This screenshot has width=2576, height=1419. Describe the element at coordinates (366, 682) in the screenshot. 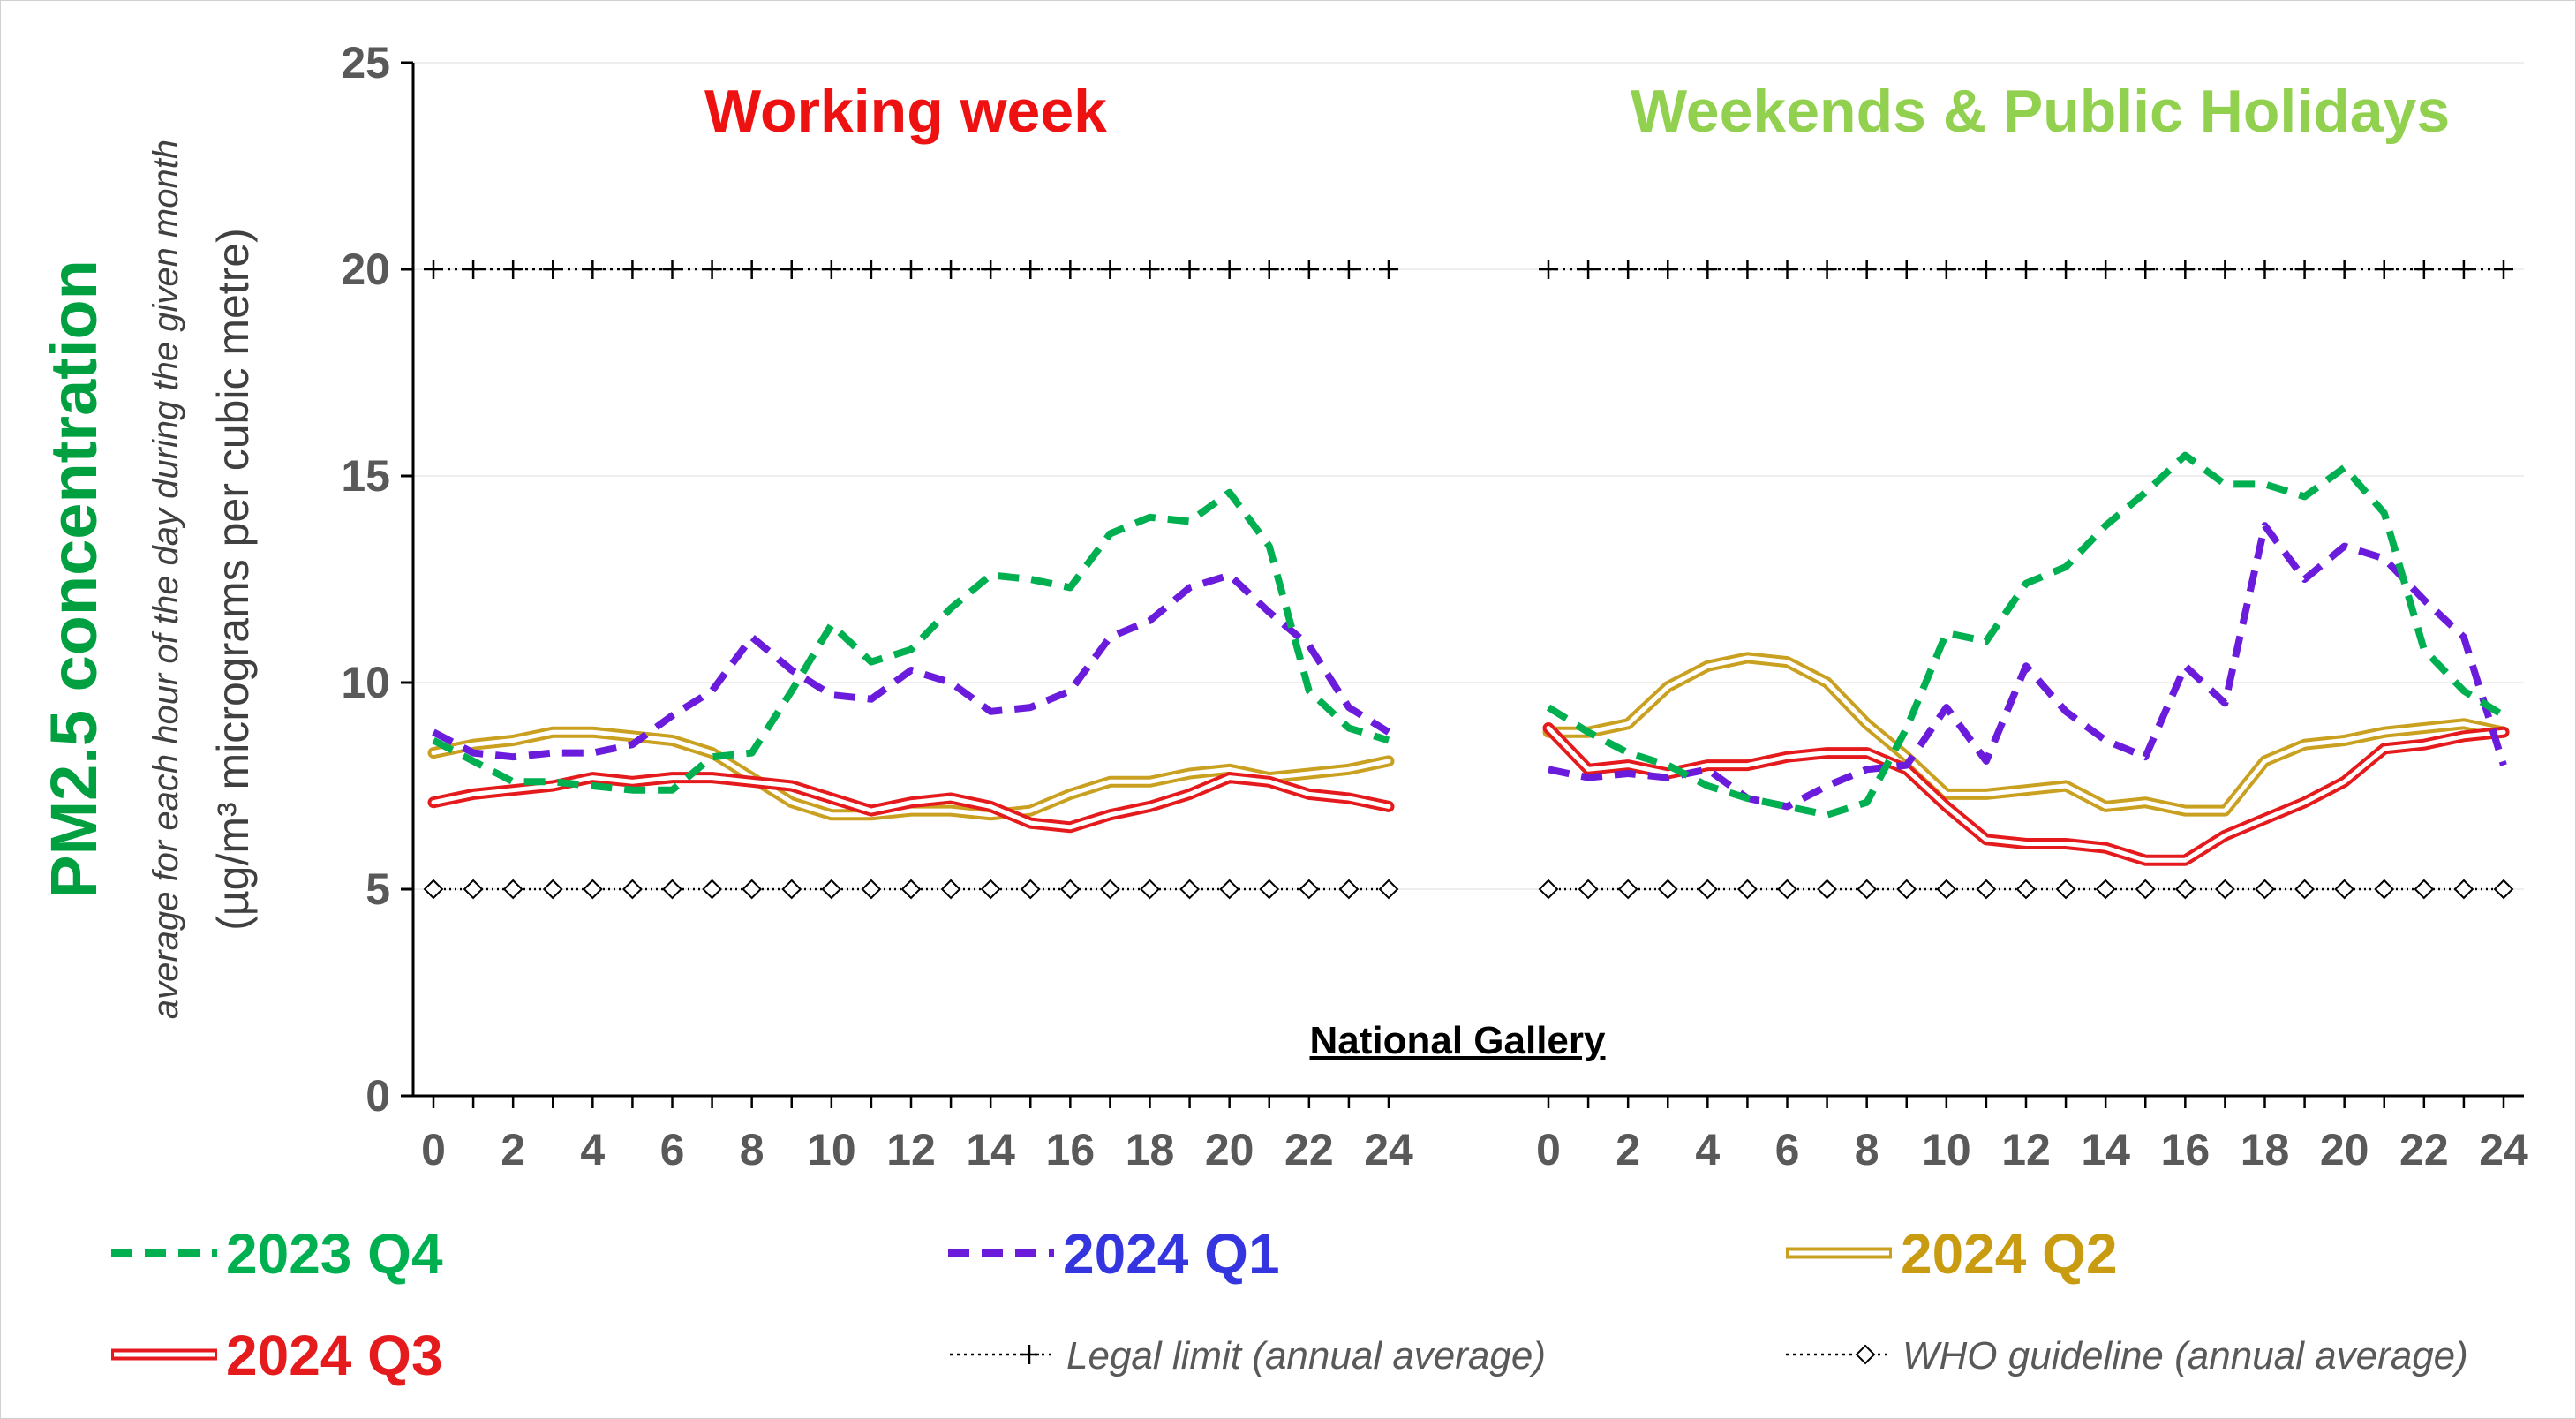

I see `y-tick-label: 10` at that location.